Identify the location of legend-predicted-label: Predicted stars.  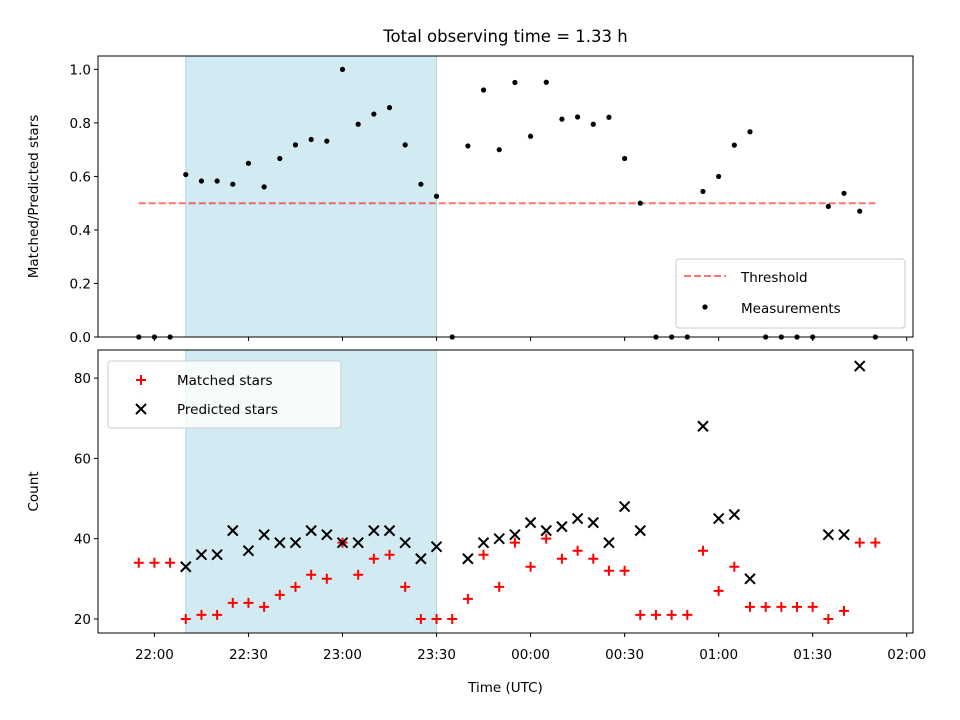
(227, 410).